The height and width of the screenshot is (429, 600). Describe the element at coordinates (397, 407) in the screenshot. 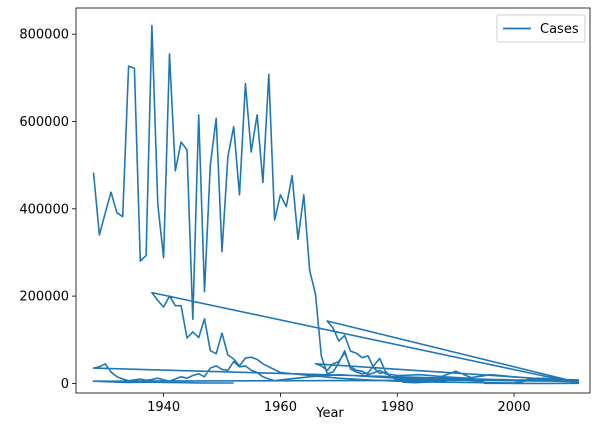

I see `x-tick-label: 1980` at that location.